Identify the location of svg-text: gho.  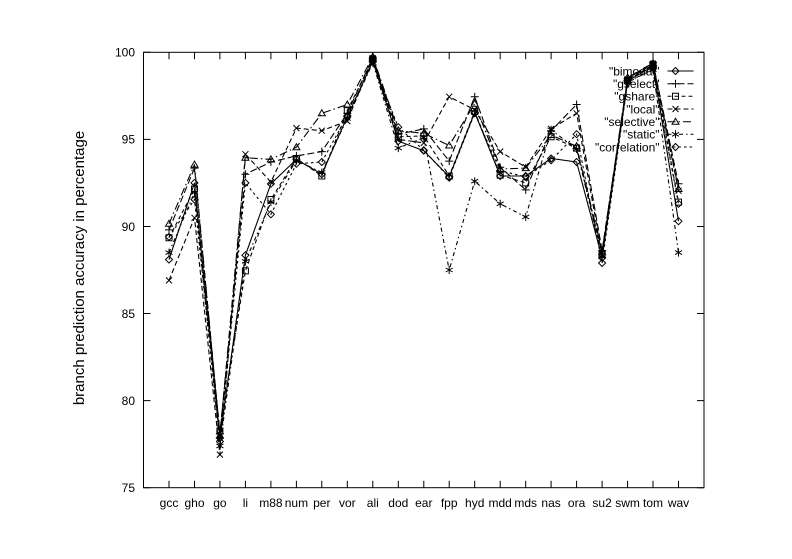
(194, 503).